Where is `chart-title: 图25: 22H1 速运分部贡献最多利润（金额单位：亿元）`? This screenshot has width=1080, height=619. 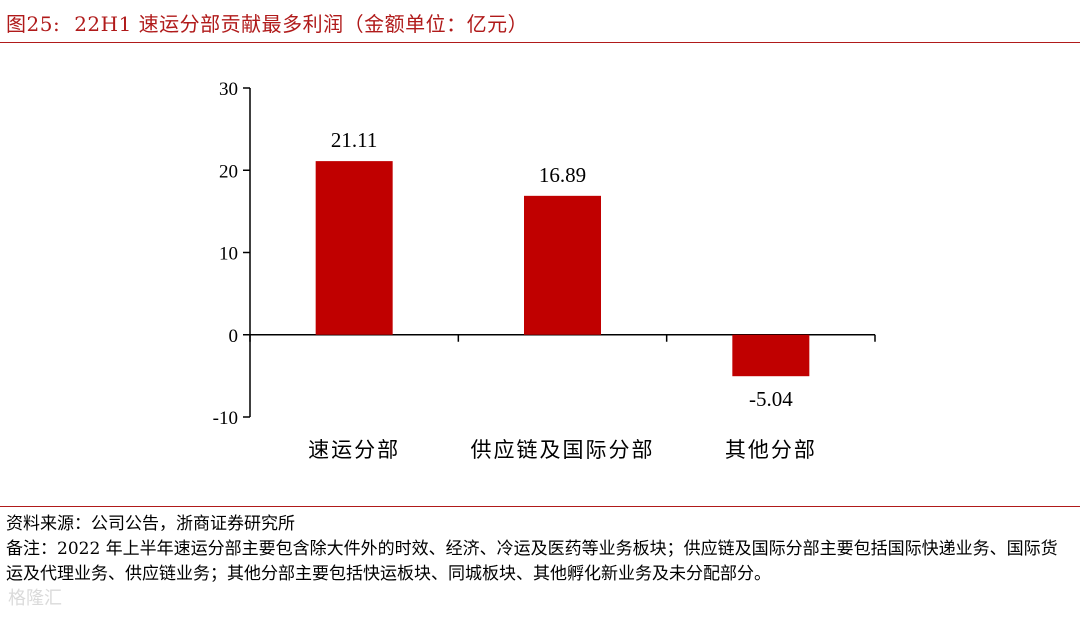 chart-title: 图25: 22H1 速运分部贡献最多利润（金额单位：亿元） is located at coordinates (267, 22).